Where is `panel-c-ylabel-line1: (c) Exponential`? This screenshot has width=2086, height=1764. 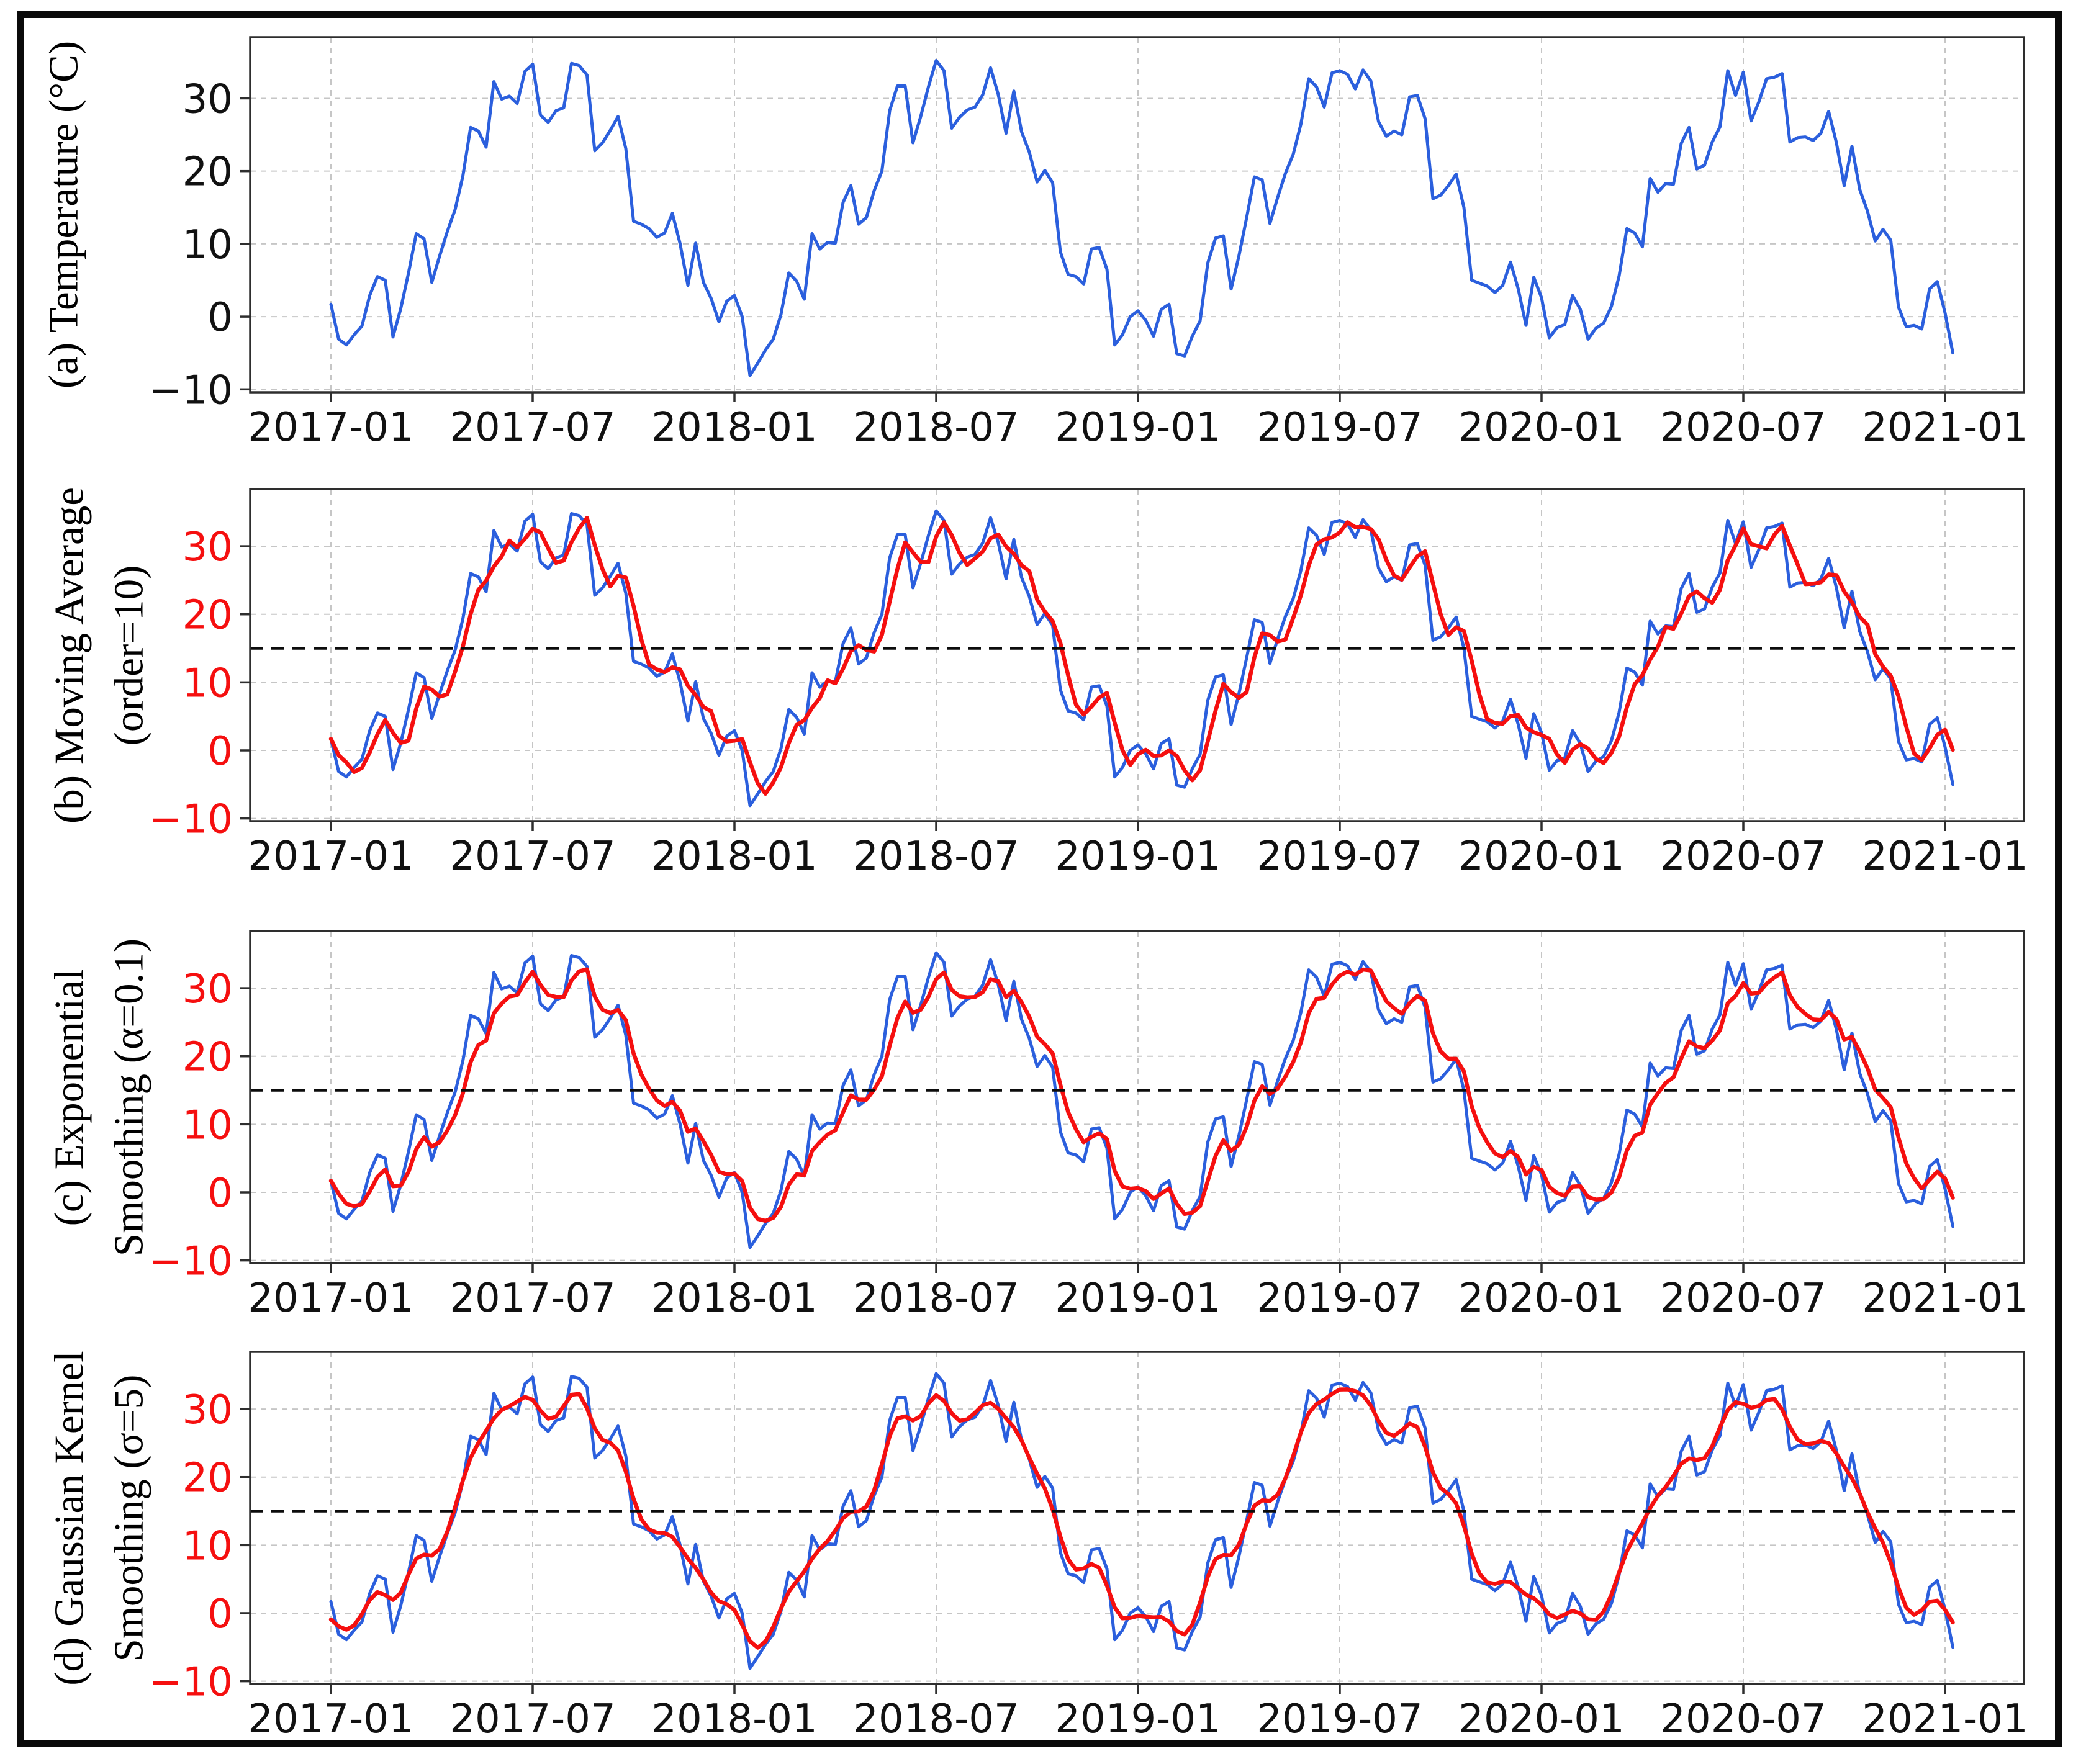 panel-c-ylabel-line1: (c) Exponential is located at coordinates (69, 1097).